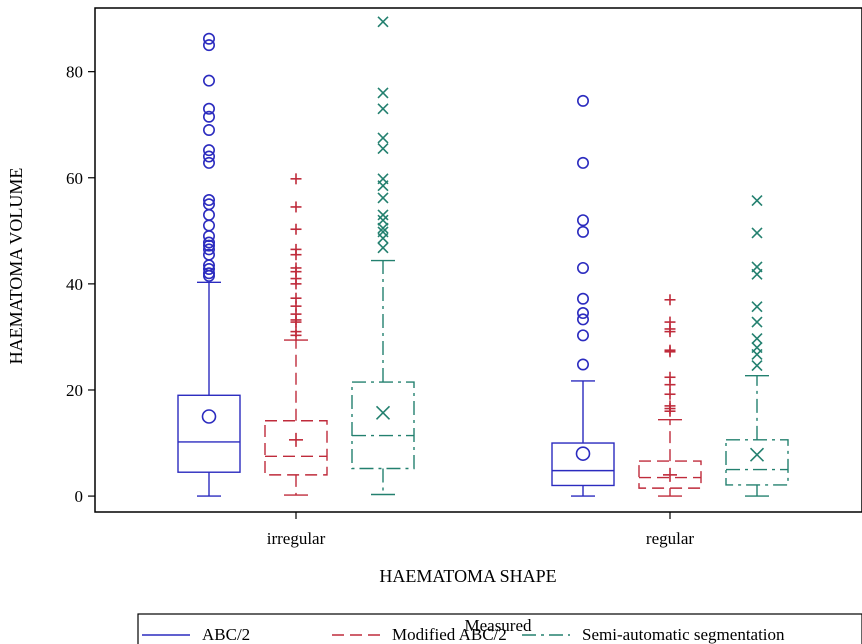 Image resolution: width=862 pixels, height=644 pixels. What do you see at coordinates (74, 72) in the screenshot?
I see `y-tick-label: 80` at bounding box center [74, 72].